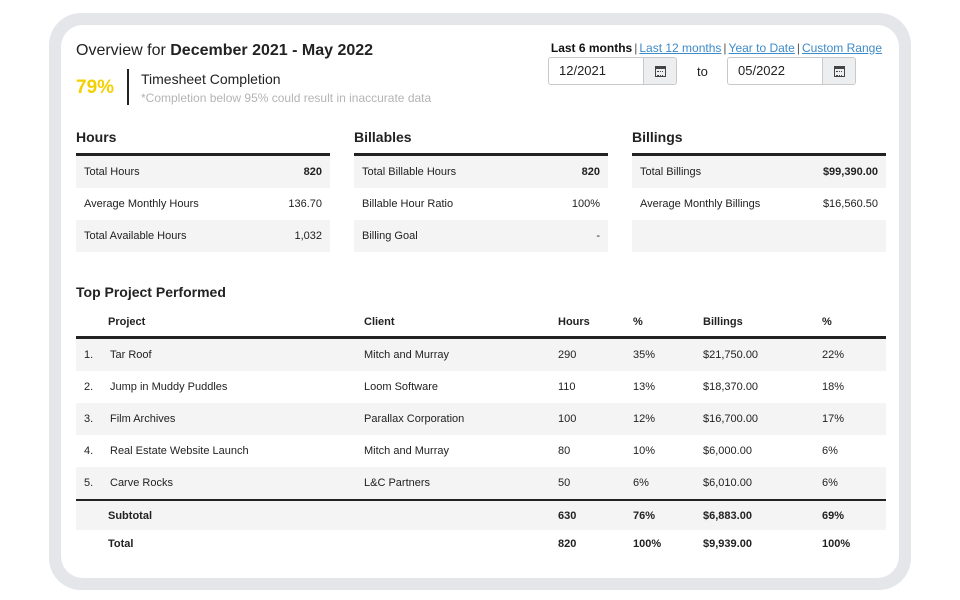 Image resolution: width=960 pixels, height=600 pixels. I want to click on project-hours-percent: 12%, so click(644, 419).